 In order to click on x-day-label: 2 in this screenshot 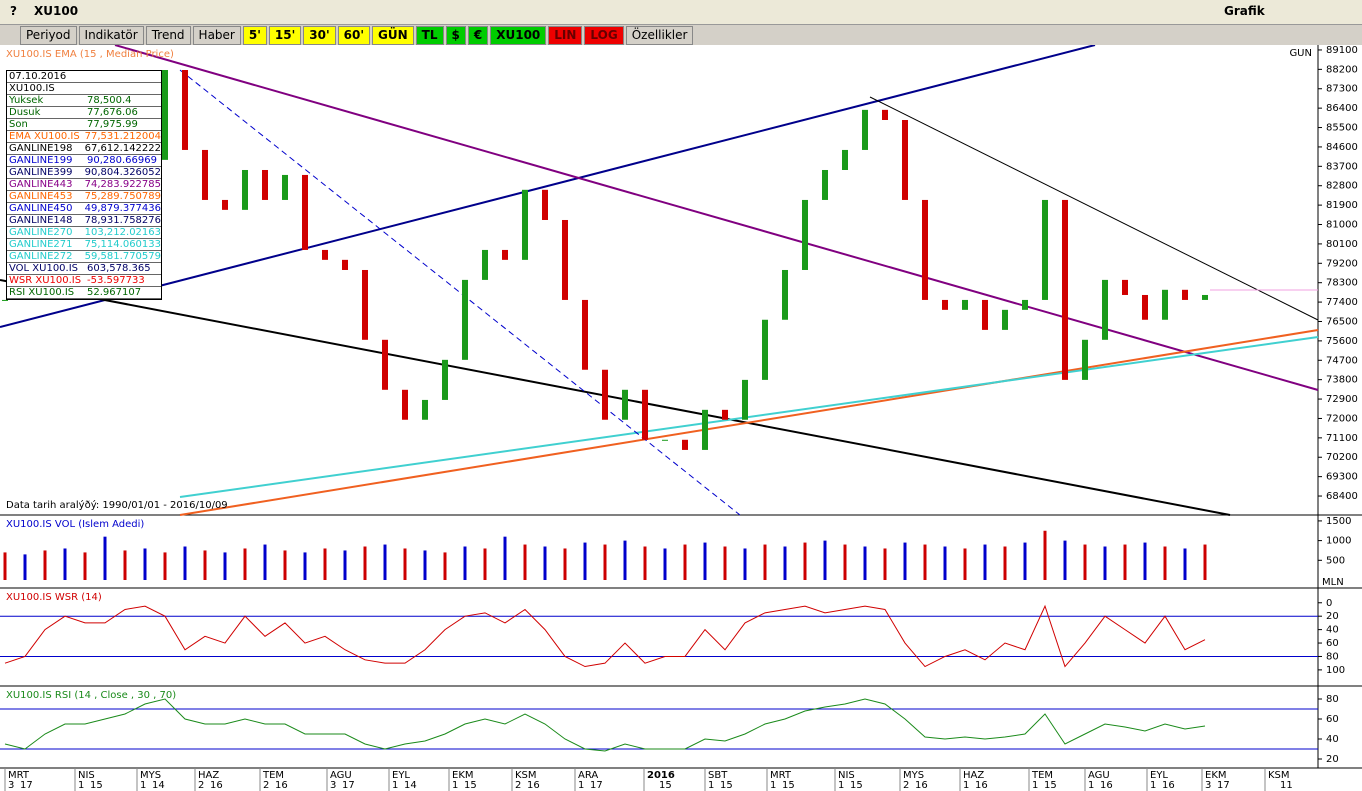, I will do `click(906, 785)`.